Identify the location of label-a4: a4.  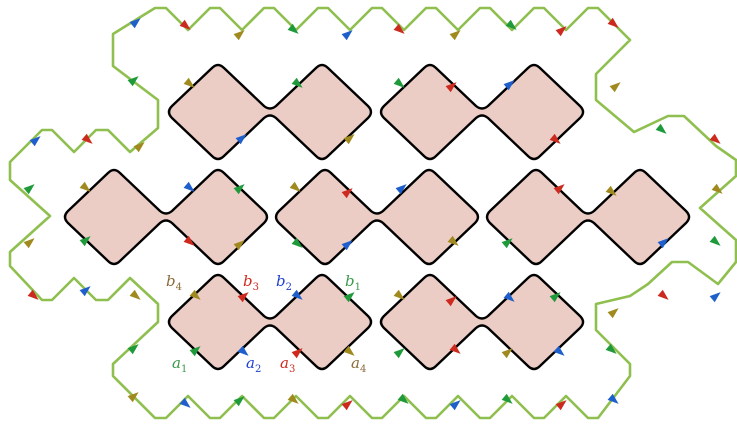
(358, 364).